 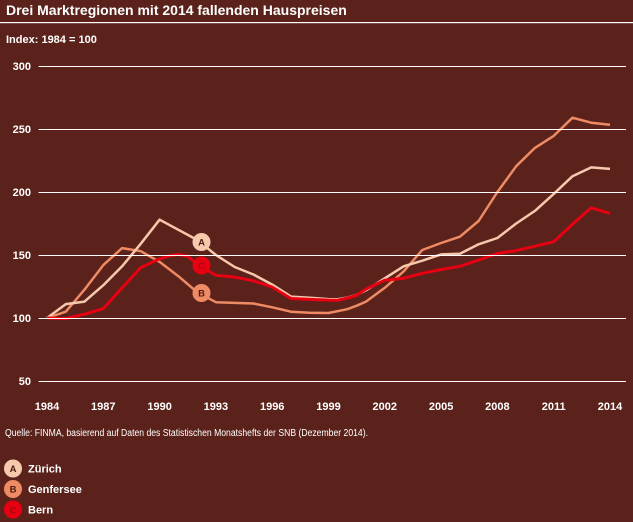 What do you see at coordinates (45, 470) in the screenshot?
I see `svg-text: Zürich` at bounding box center [45, 470].